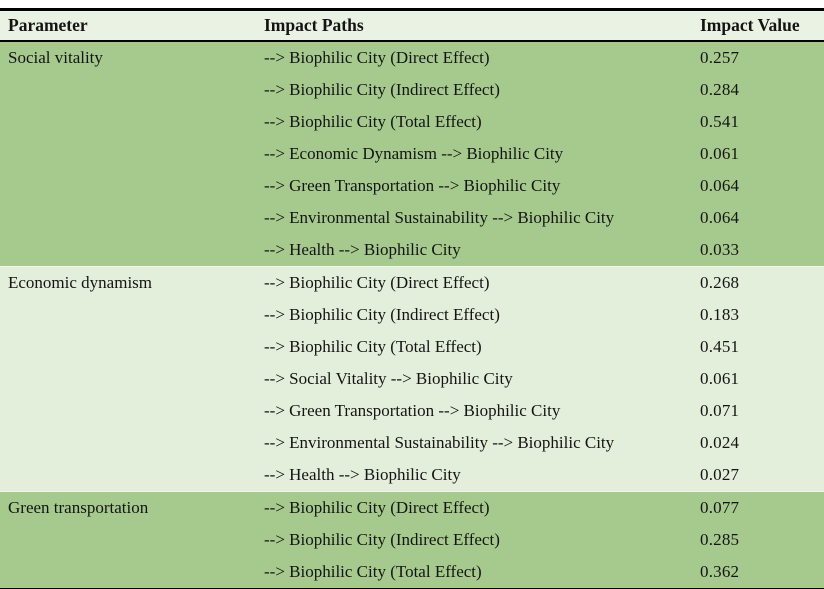  What do you see at coordinates (720, 539) in the screenshot?
I see `impact-value-cell: 0.285` at bounding box center [720, 539].